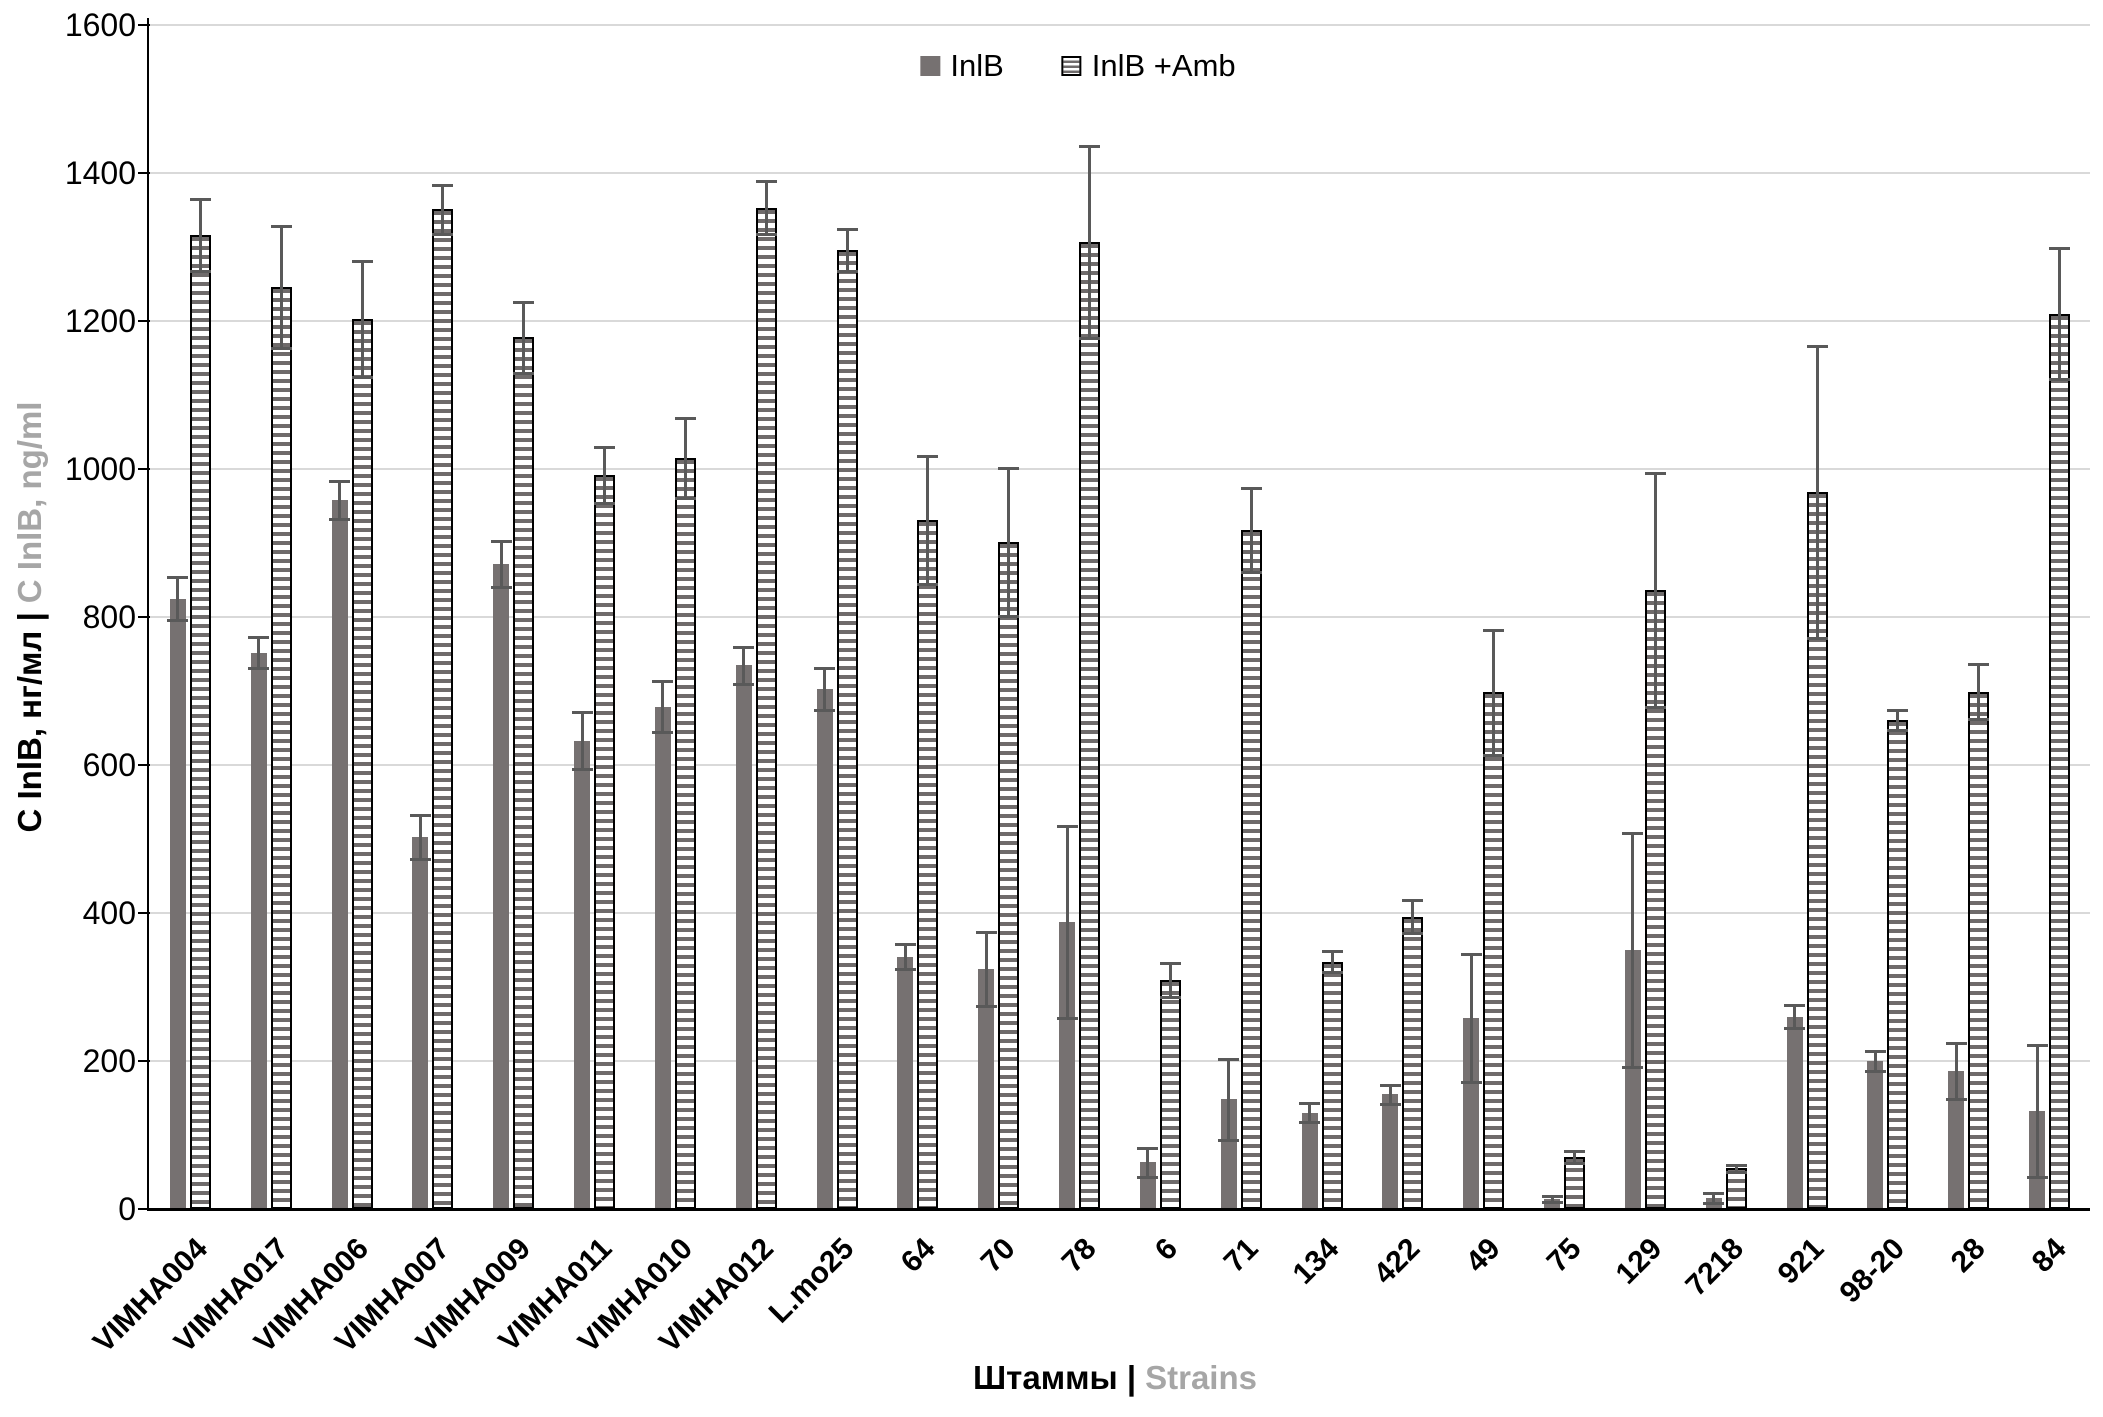 Image resolution: width=2103 pixels, height=1417 pixels. What do you see at coordinates (977, 65) in the screenshot?
I see `legend-label-inlb: InlB` at bounding box center [977, 65].